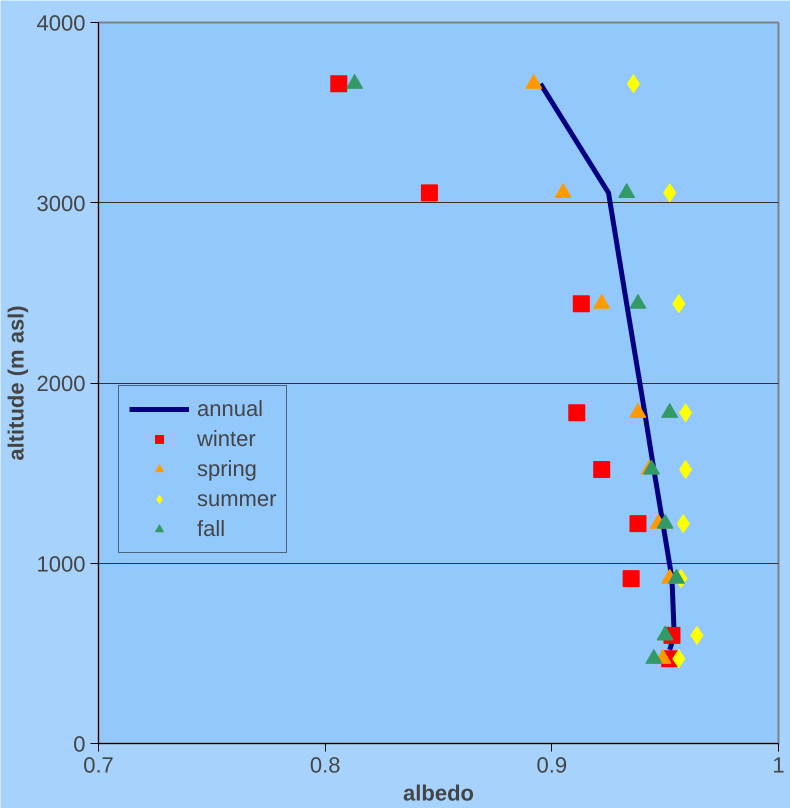 This screenshot has width=790, height=808. Describe the element at coordinates (61, 383) in the screenshot. I see `y-tick-label: 2000` at that location.